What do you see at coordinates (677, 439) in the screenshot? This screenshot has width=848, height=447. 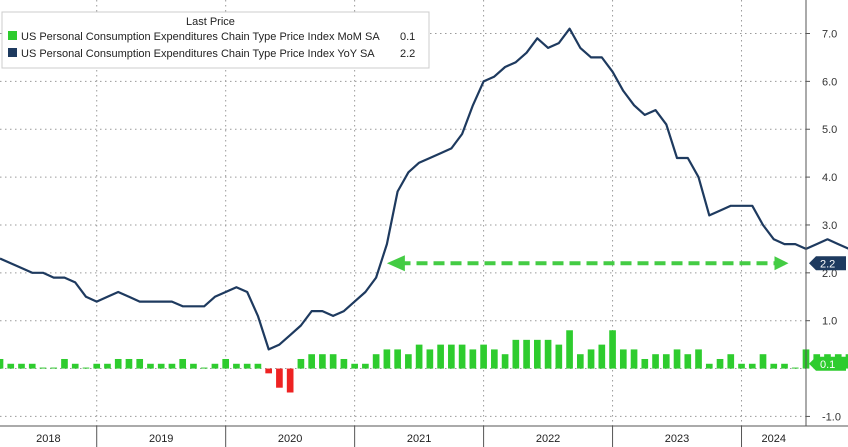 I see `x-tick-label-2023: 2023` at bounding box center [677, 439].